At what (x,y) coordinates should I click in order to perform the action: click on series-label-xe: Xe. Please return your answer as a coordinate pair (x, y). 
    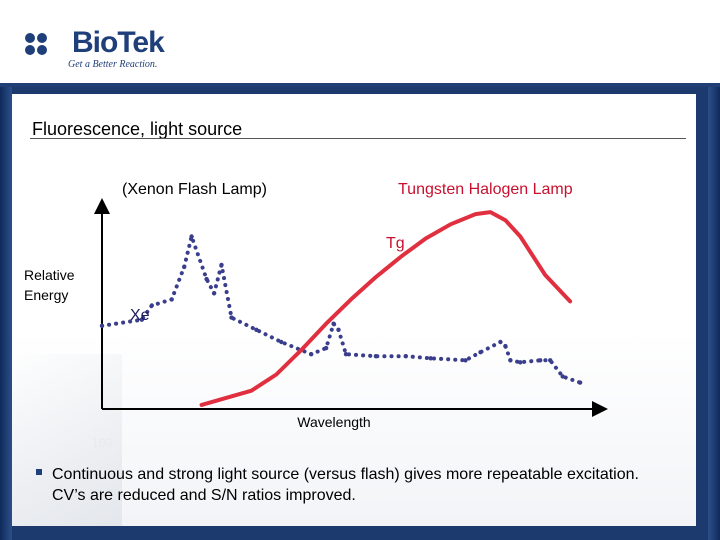
    Looking at the image, I should click on (140, 315).